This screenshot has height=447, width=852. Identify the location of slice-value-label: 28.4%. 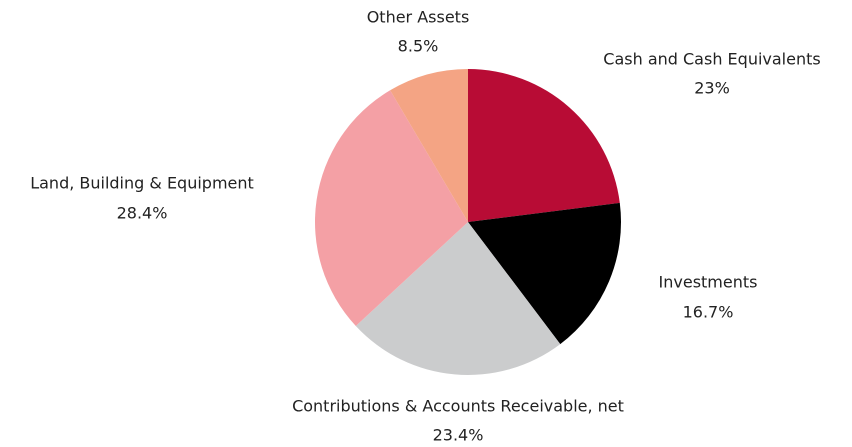
(142, 213).